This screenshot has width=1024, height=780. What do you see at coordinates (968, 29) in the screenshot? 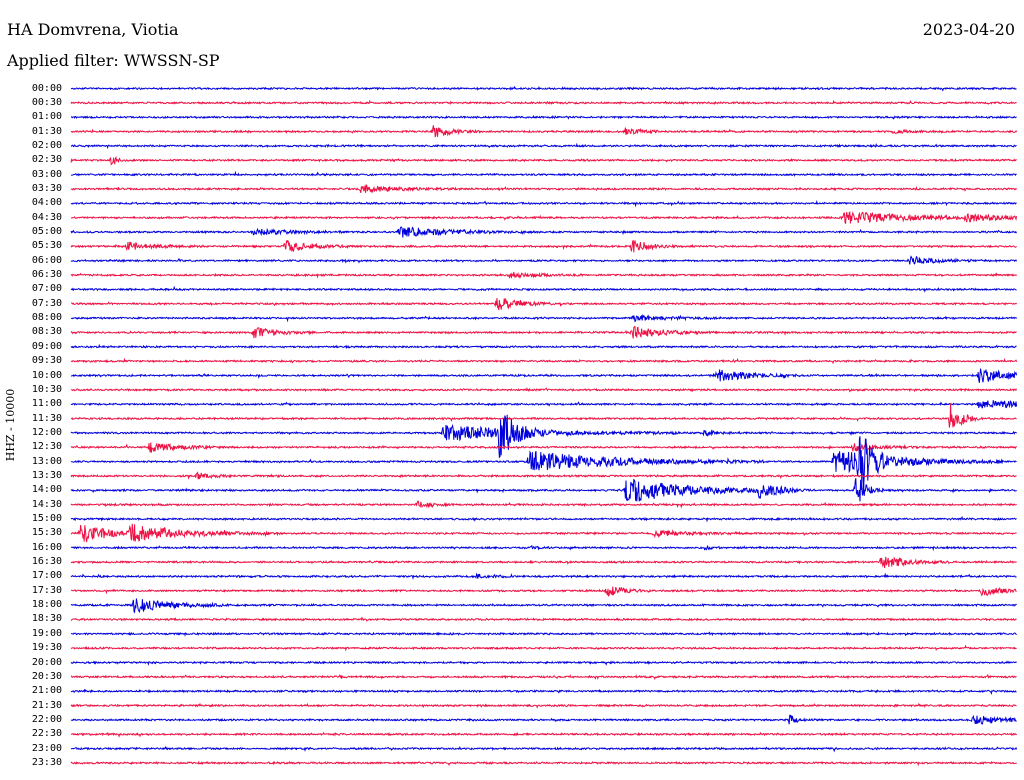
I see `date-label: 2023-04-20` at bounding box center [968, 29].